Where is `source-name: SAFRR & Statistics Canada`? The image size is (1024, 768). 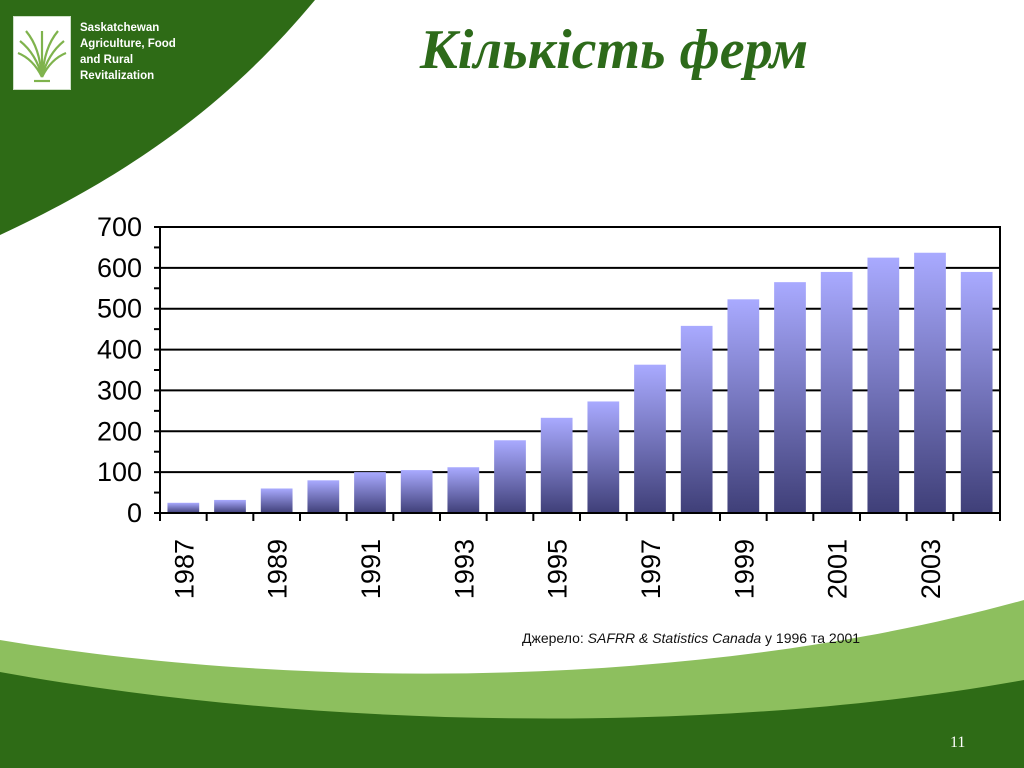
source-name: SAFRR & Statistics Canada is located at coordinates (674, 638).